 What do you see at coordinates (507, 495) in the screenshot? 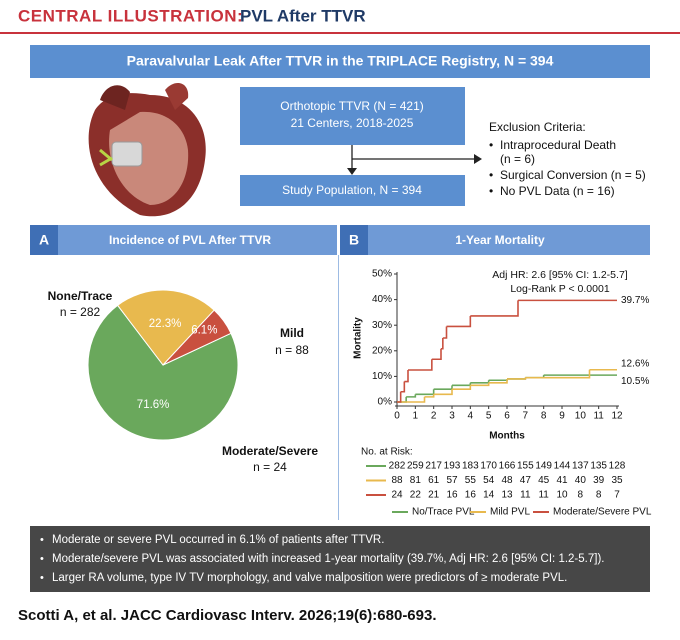
I see `risk-count: 13` at bounding box center [507, 495].